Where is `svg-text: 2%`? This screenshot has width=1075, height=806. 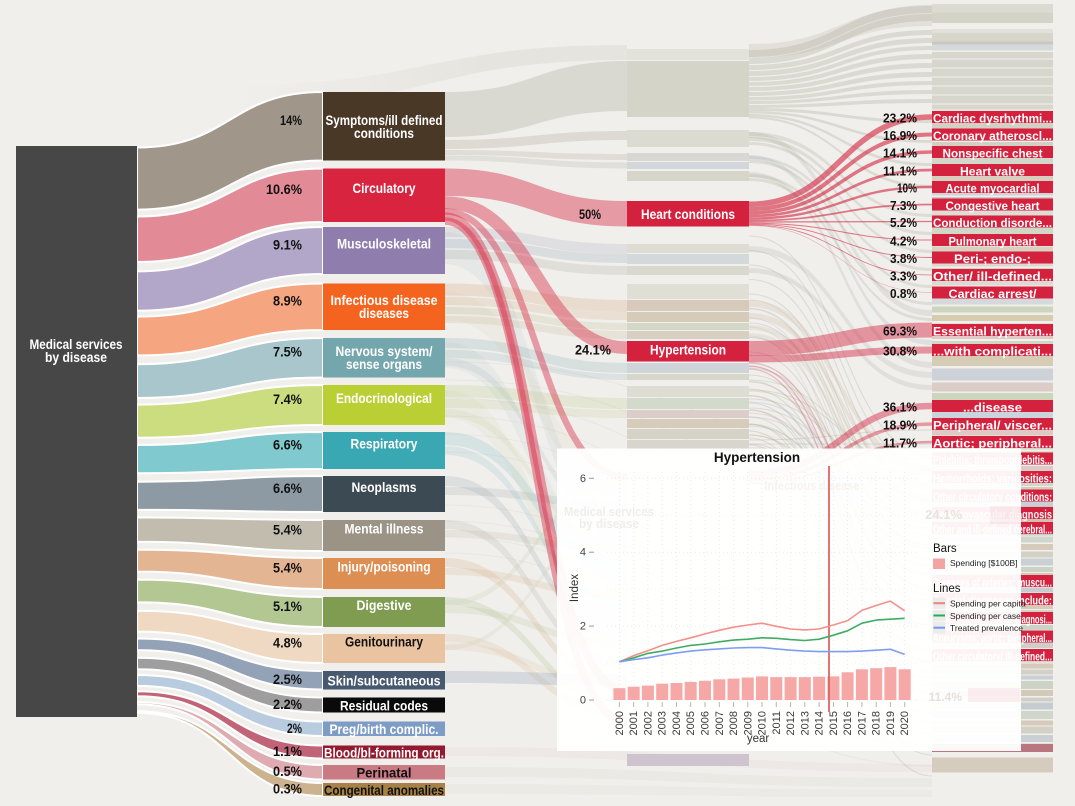 svg-text: 2% is located at coordinates (294, 728).